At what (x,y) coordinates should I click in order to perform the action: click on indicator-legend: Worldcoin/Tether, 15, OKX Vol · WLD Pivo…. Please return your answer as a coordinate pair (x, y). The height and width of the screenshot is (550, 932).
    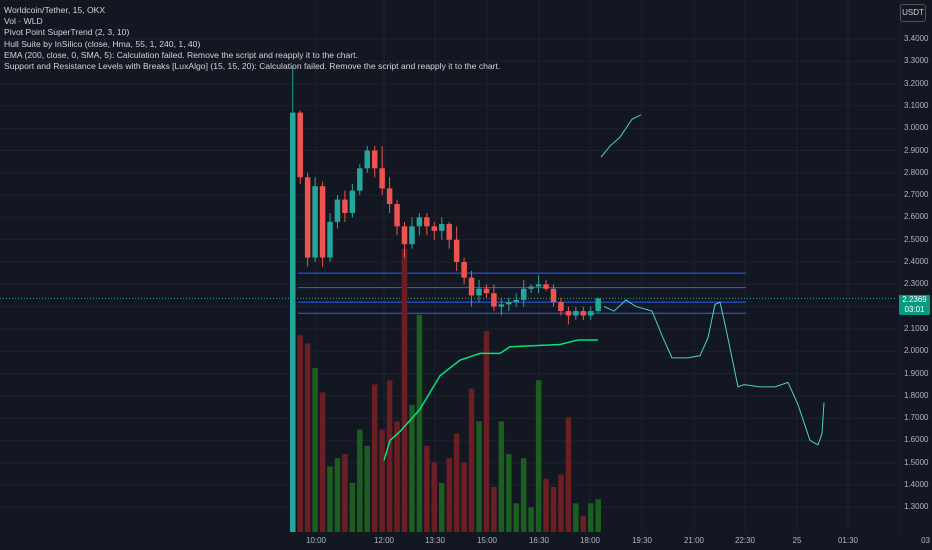
    Looking at the image, I should click on (252, 38).